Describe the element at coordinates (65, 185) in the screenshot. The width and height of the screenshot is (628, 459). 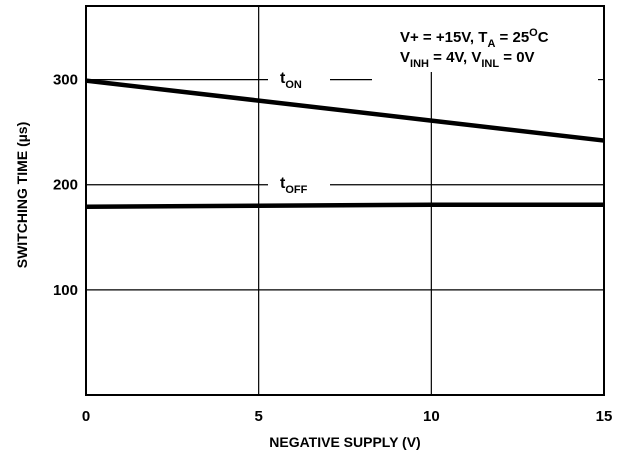
I see `y-tick-label-200: 200` at that location.